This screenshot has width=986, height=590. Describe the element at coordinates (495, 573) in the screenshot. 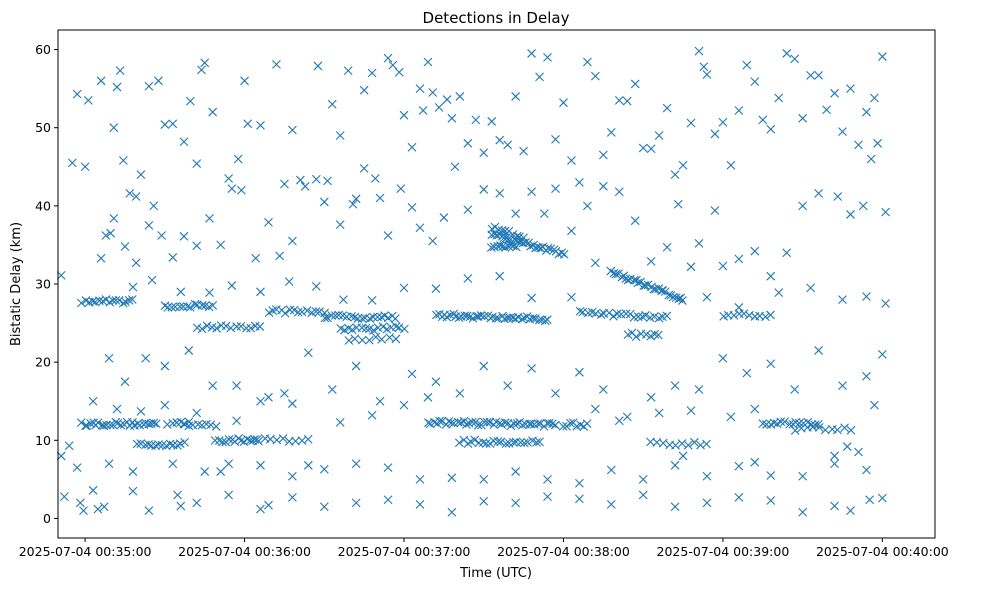

I see `x-axis-label: Time (UTC)` at that location.